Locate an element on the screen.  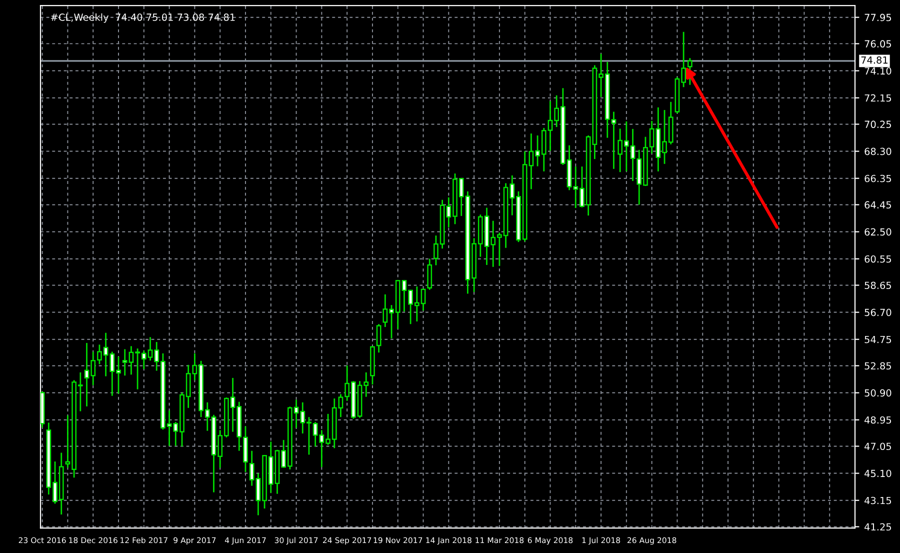
y-tick-label: 62.50 is located at coordinates (878, 232).